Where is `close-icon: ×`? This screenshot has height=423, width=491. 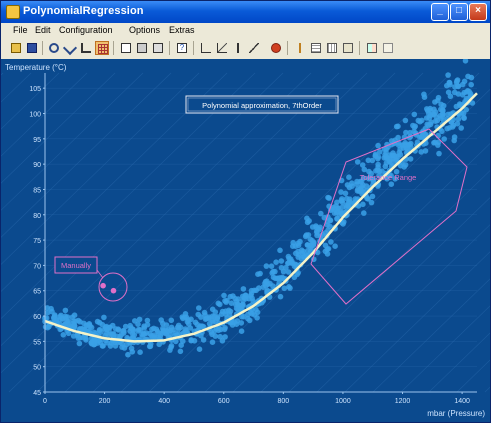
close-icon: × is located at coordinates (478, 10).